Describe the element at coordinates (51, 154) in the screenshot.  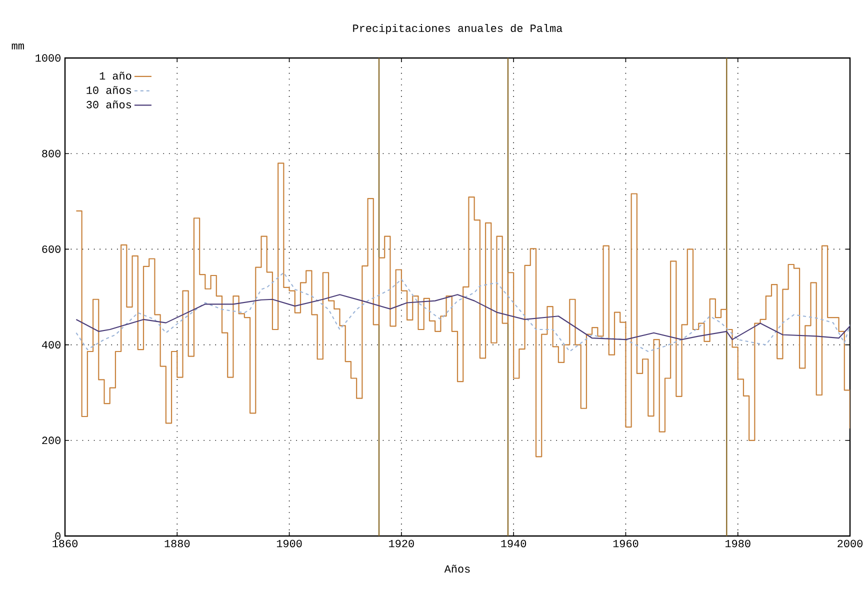
I see `y-tick-label: 800` at that location.